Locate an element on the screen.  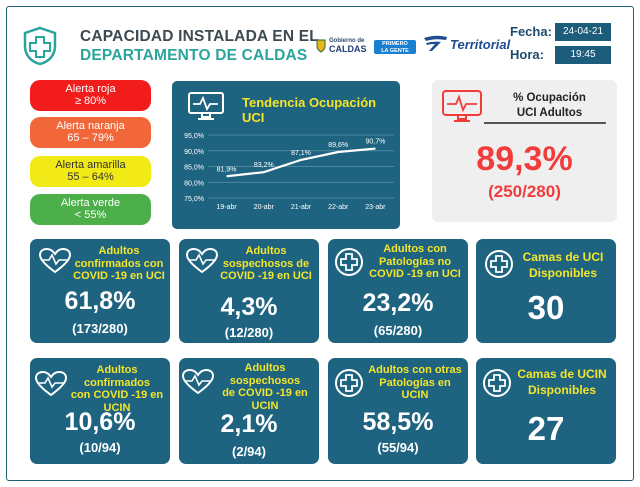
card-ucin-patologias-fraction: (55/94) is located at coordinates (398, 447).